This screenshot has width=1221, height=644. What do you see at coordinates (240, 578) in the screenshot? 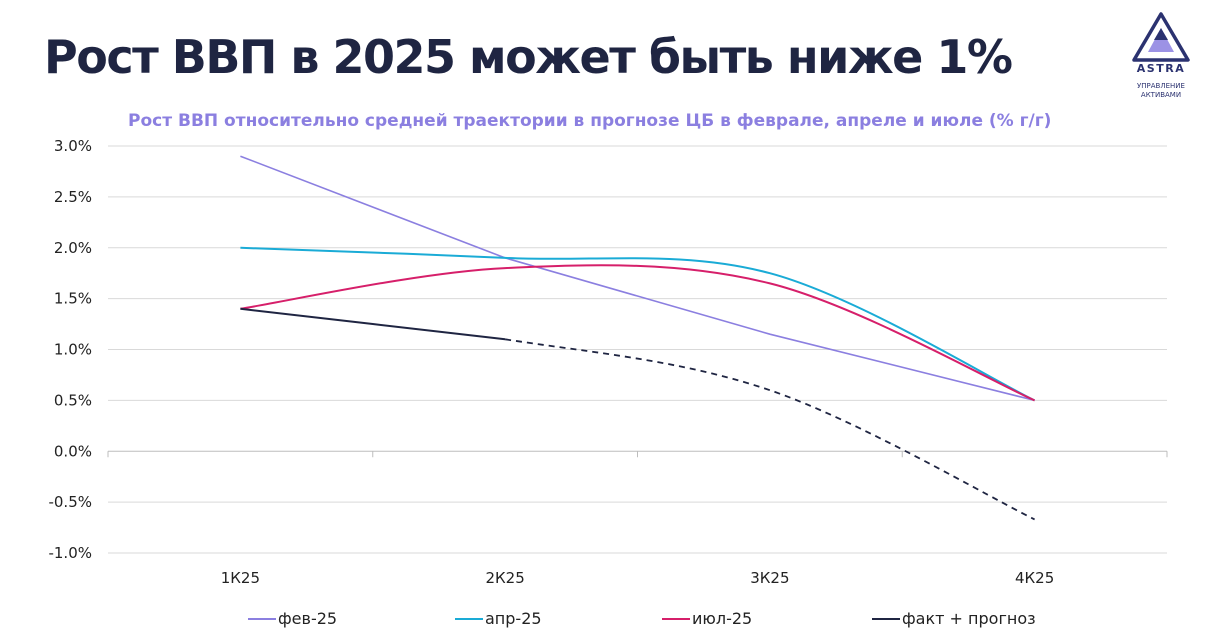
I see `x-tick-label: 1К25` at bounding box center [240, 578].